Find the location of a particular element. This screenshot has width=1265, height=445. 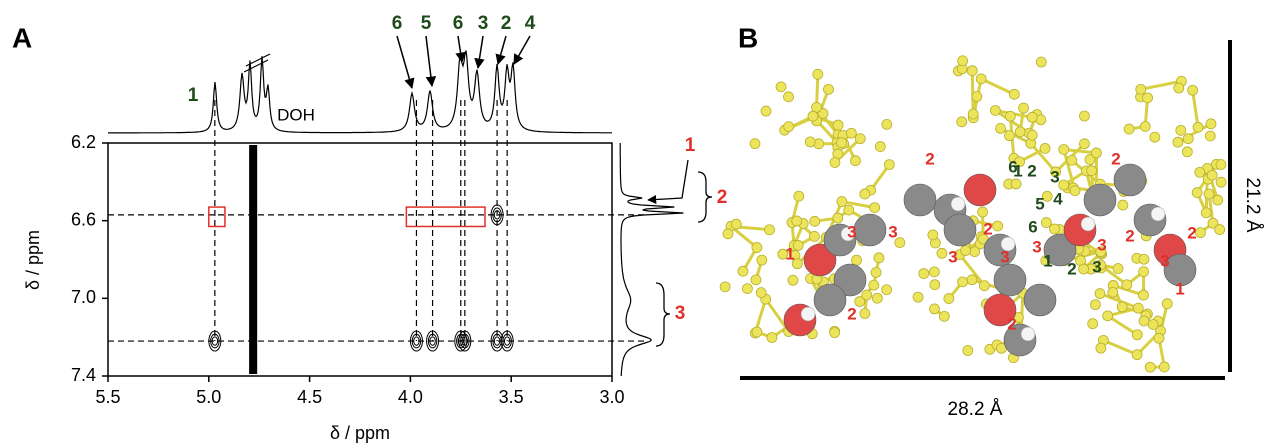

x-tick-label: 3.5 is located at coordinates (511, 397).